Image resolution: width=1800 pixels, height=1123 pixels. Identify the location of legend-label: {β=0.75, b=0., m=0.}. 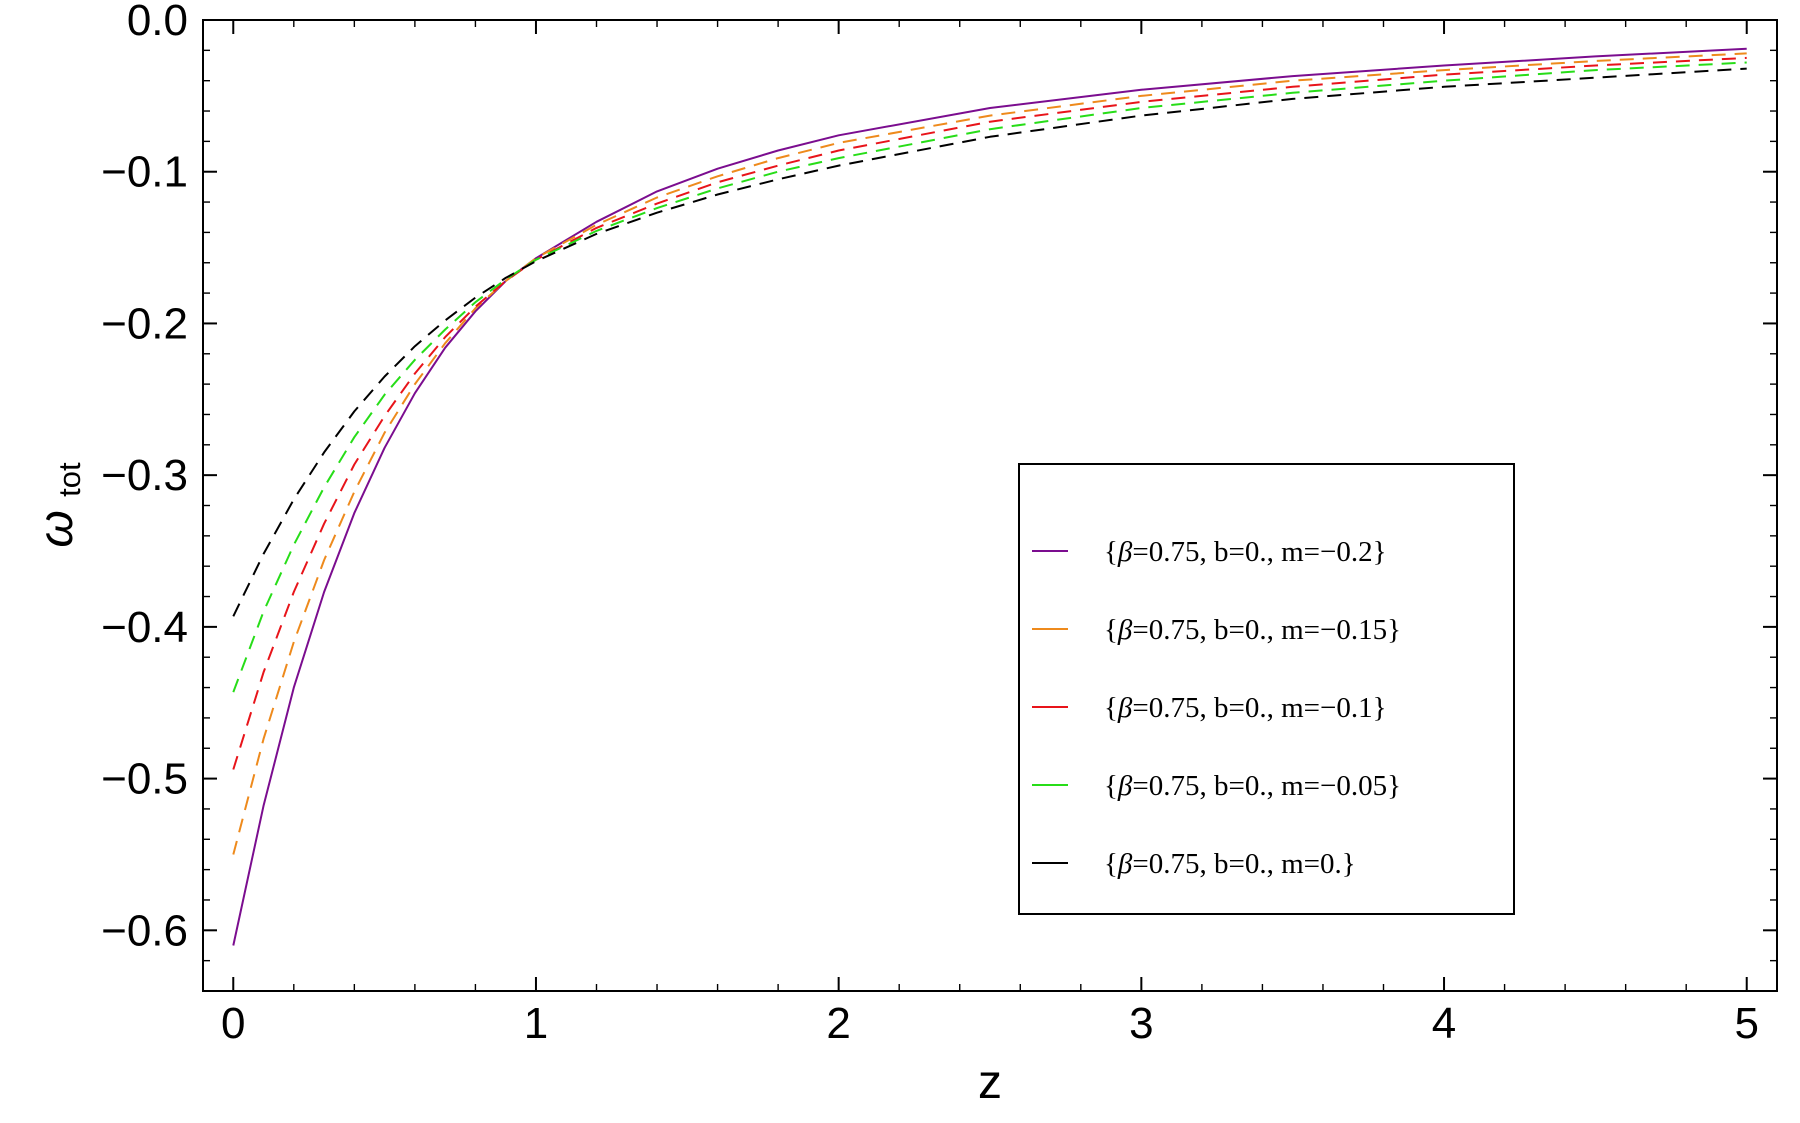
(1230, 864).